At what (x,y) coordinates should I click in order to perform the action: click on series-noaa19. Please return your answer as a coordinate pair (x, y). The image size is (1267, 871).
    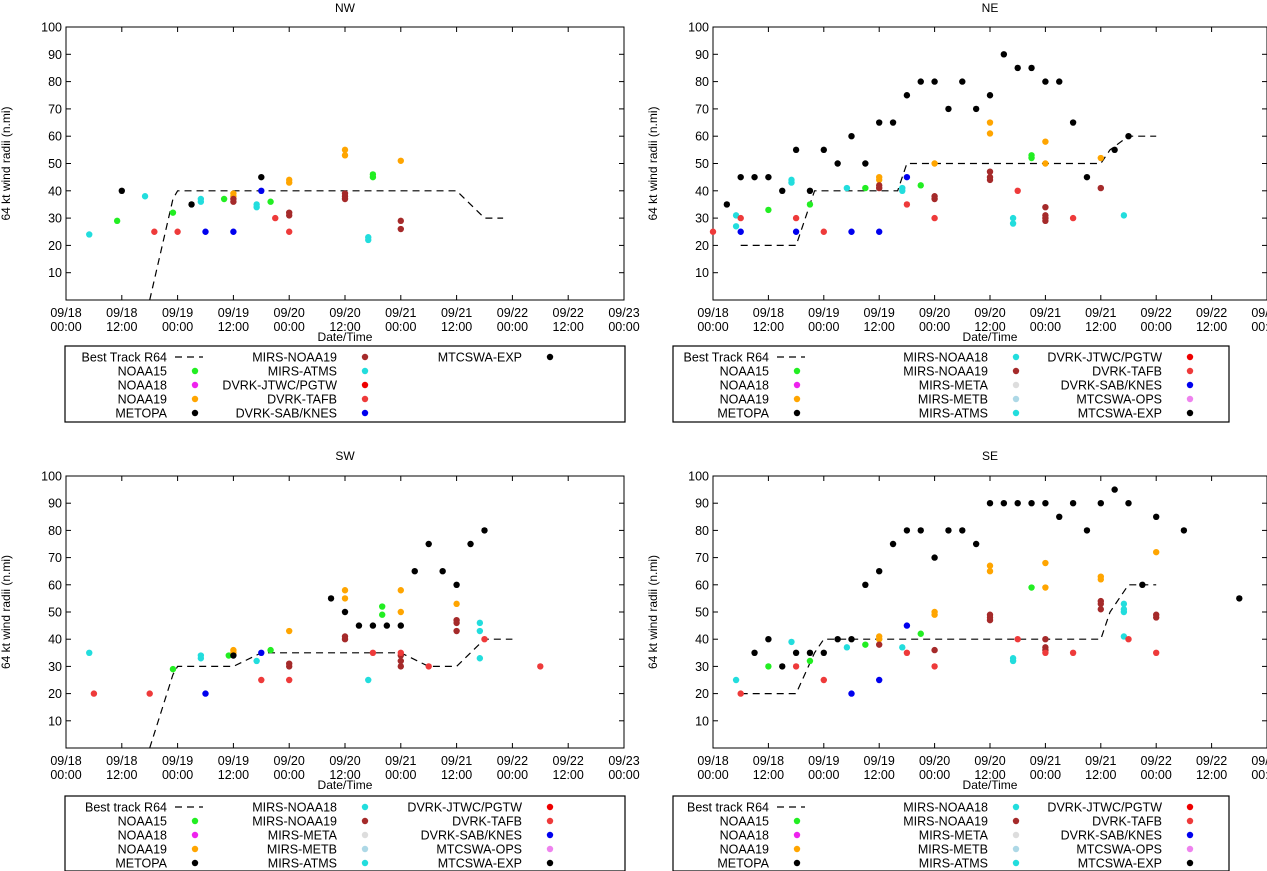
    Looking at the image, I should click on (345, 621).